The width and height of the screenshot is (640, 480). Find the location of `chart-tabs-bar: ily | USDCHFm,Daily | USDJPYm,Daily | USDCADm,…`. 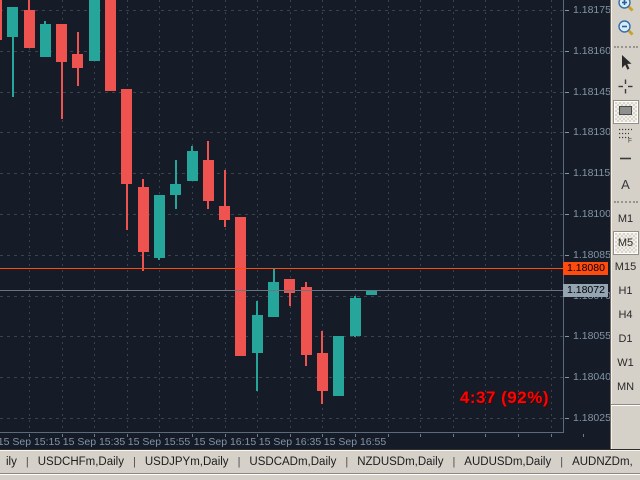

chart-tabs-bar: ily | USDCHFm,Daily | USDJPYm,Daily | USDCADm,… is located at coordinates (320, 461).